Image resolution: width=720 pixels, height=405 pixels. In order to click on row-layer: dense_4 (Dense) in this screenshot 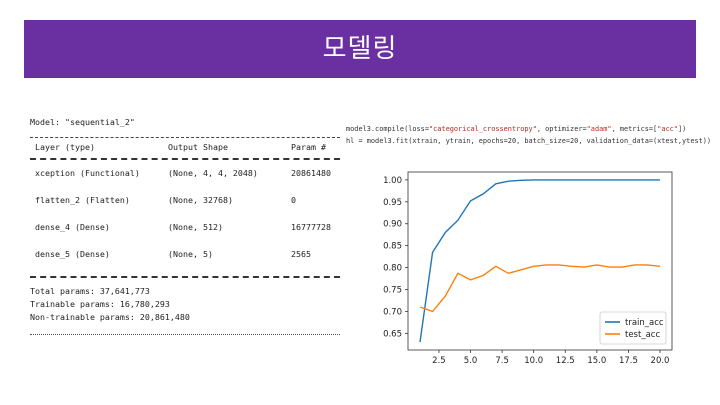, I will do `click(72, 227)`.